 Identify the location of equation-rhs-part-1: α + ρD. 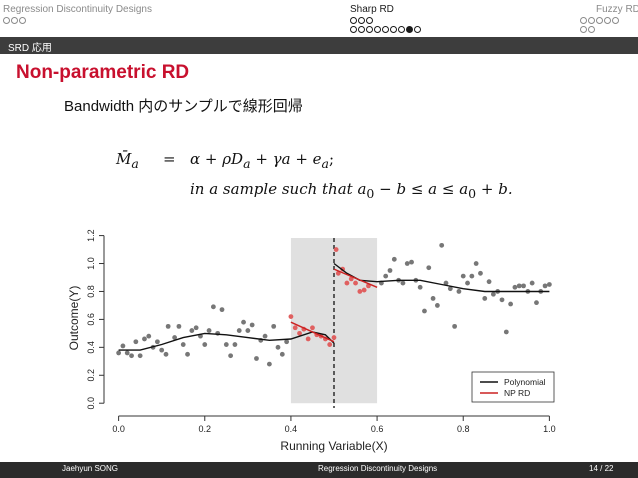
(217, 159).